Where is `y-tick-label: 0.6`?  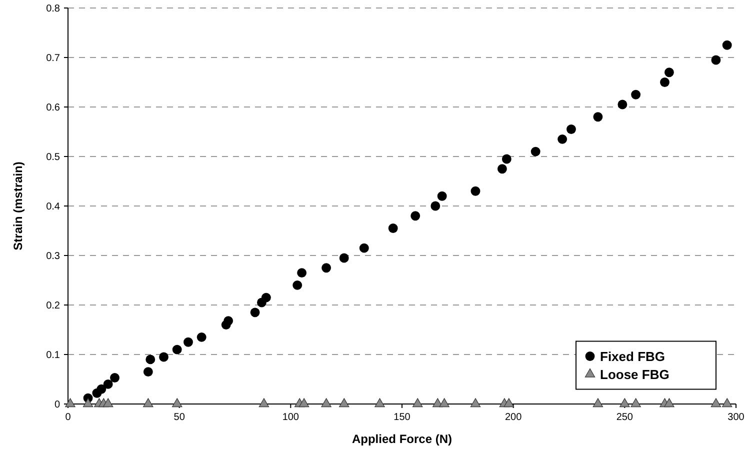 y-tick-label: 0.6 is located at coordinates (53, 108).